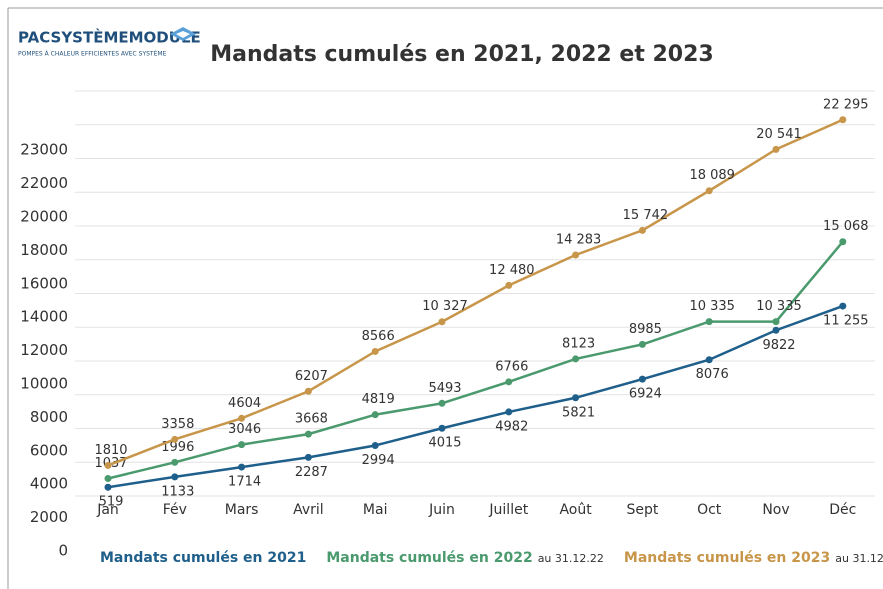 This screenshot has height=589, width=883. What do you see at coordinates (727, 558) in the screenshot?
I see `legend-entry: Mandats cumulés en 2023` at bounding box center [727, 558].